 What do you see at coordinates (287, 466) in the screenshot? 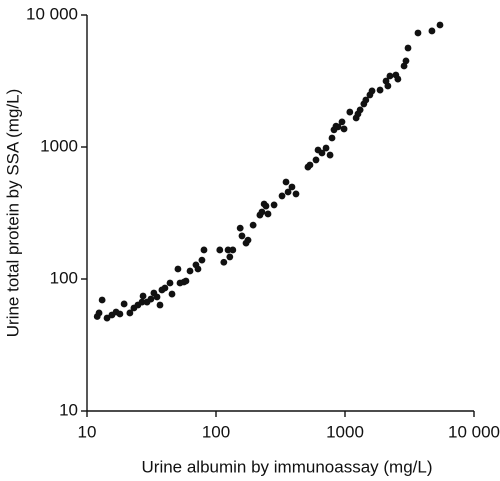
I see `x-axis-label: Urine albumin by immunoassay (mg/L)` at bounding box center [287, 466].